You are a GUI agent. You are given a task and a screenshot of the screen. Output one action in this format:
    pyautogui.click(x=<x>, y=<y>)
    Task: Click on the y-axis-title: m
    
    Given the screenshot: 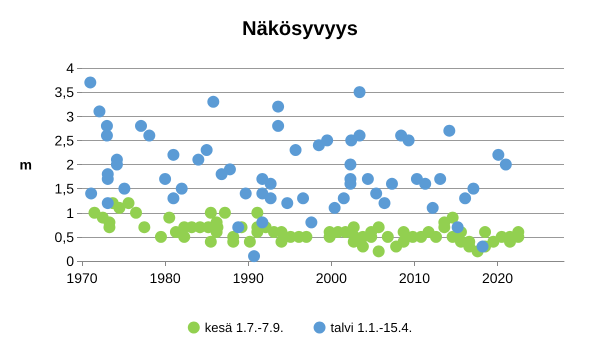 What is the action you would take?
    pyautogui.click(x=26, y=164)
    